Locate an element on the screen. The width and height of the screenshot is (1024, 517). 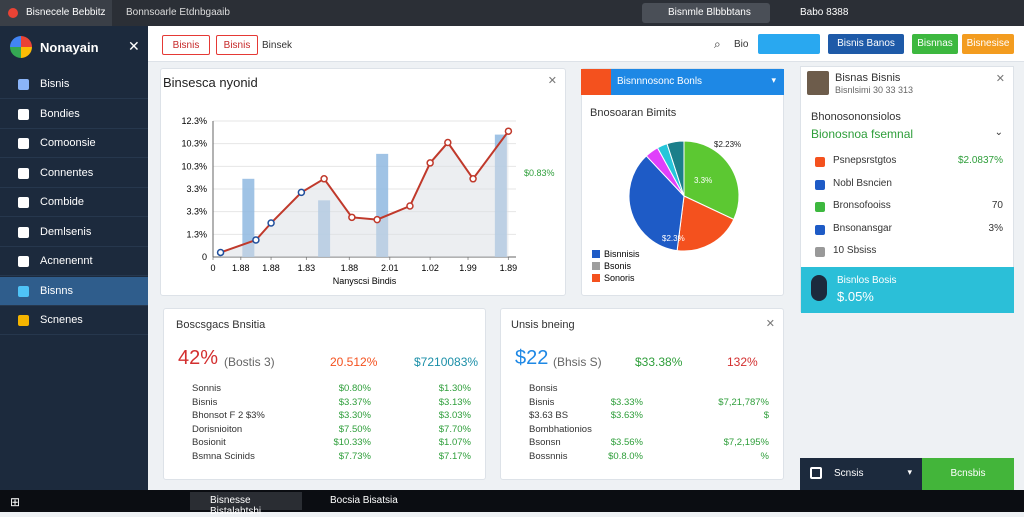
nav-item: Acnenennt is located at coordinates (74, 261).